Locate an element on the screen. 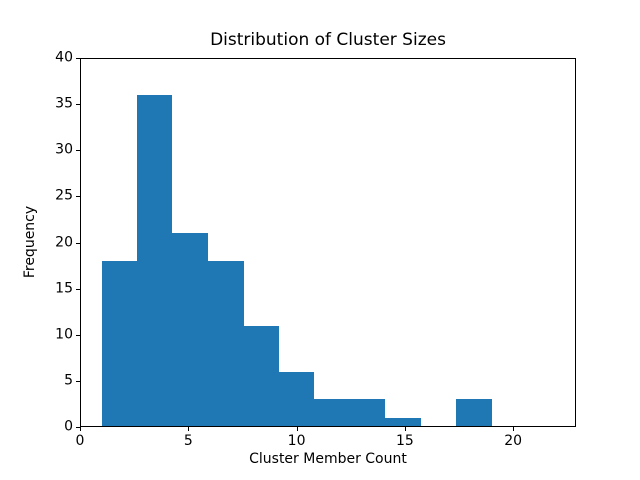 The image size is (640, 480). chart-title: Distribution of Cluster Sizes is located at coordinates (328, 40).